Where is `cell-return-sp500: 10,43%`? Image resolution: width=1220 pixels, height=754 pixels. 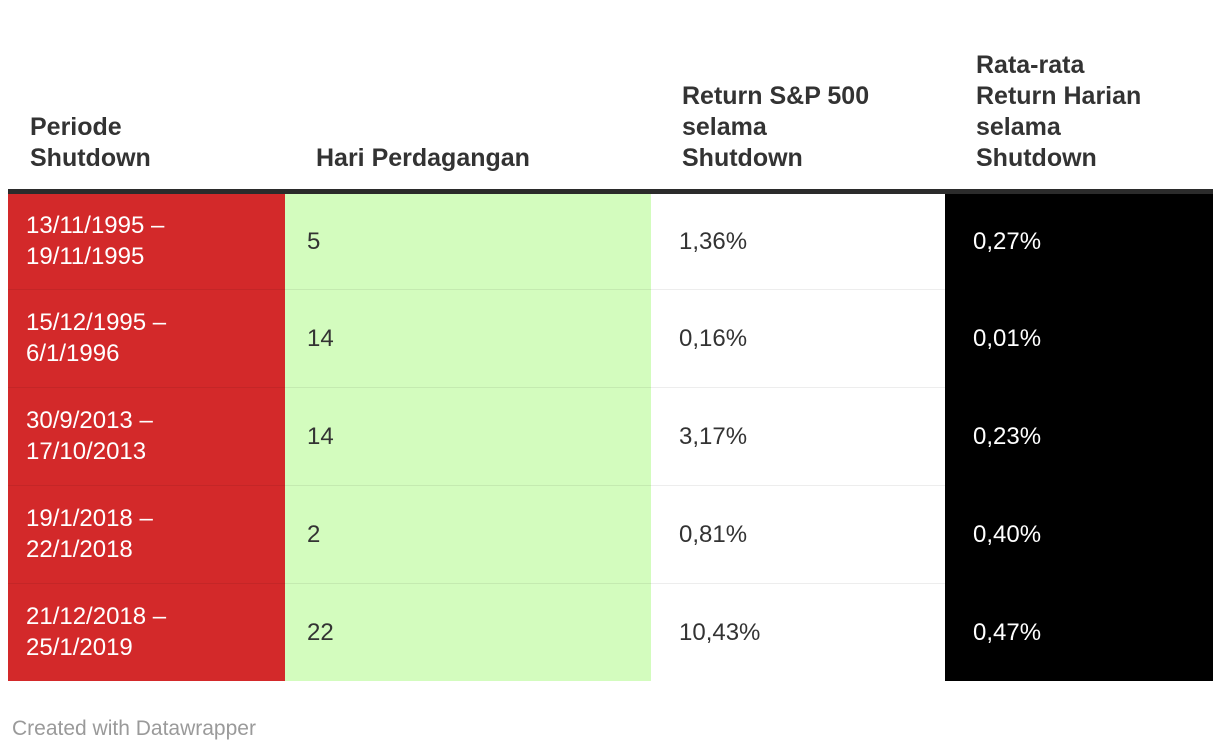 cell-return-sp500: 10,43% is located at coordinates (798, 631).